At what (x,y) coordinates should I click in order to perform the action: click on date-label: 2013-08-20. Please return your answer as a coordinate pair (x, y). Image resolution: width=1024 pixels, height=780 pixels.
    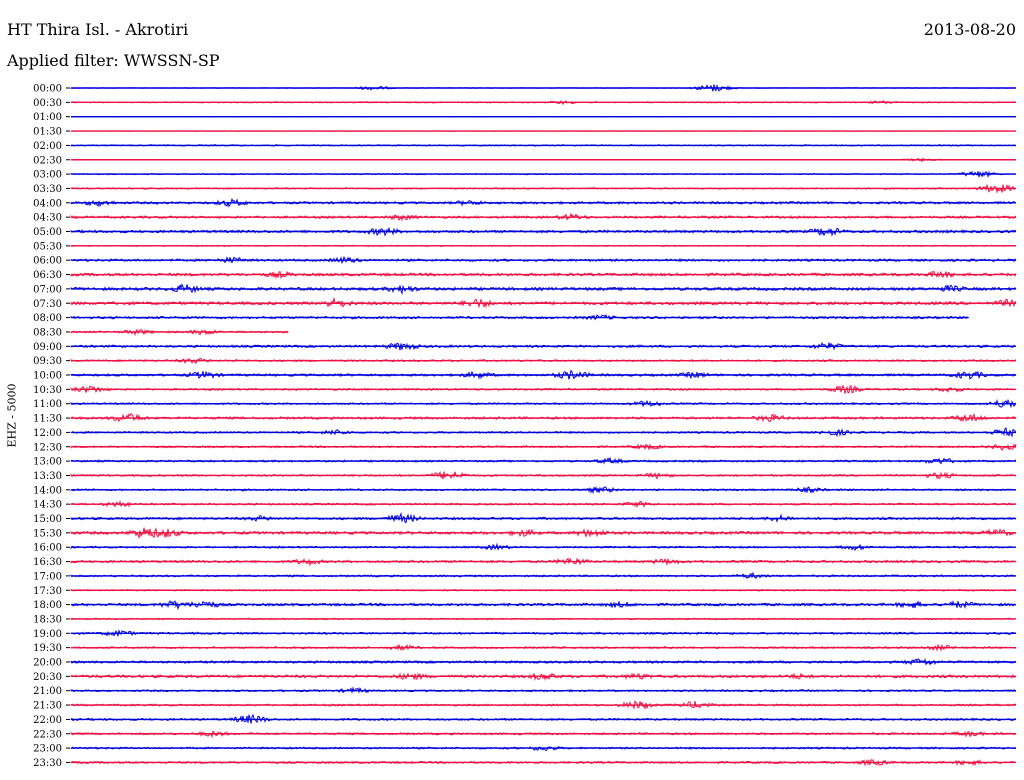
    Looking at the image, I should click on (969, 29).